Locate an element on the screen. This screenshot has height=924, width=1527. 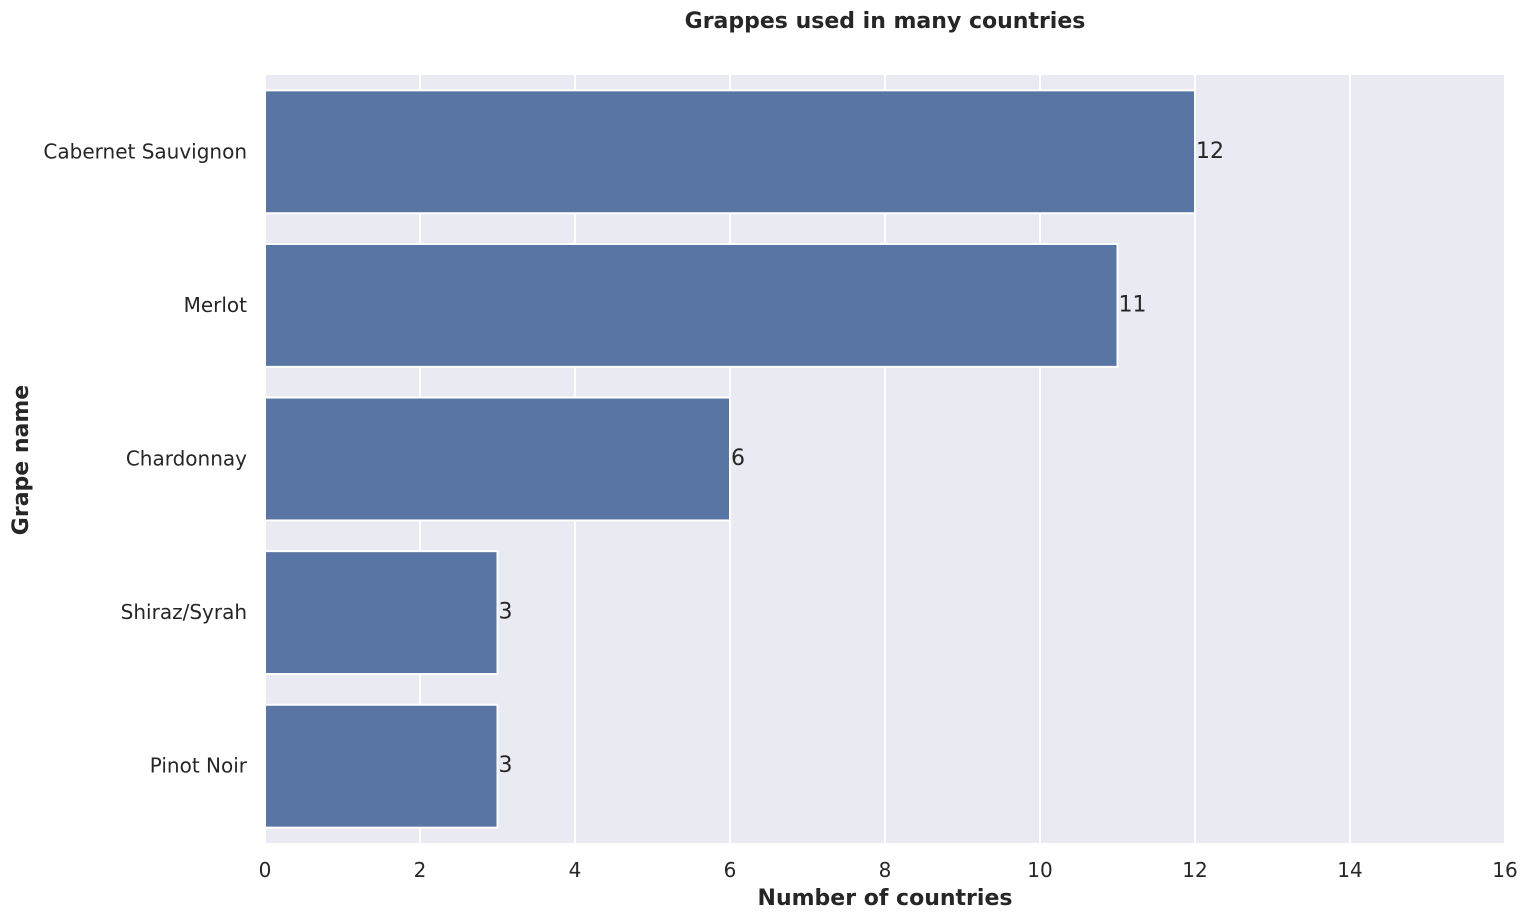
x-tick-label: 8 is located at coordinates (885, 870).